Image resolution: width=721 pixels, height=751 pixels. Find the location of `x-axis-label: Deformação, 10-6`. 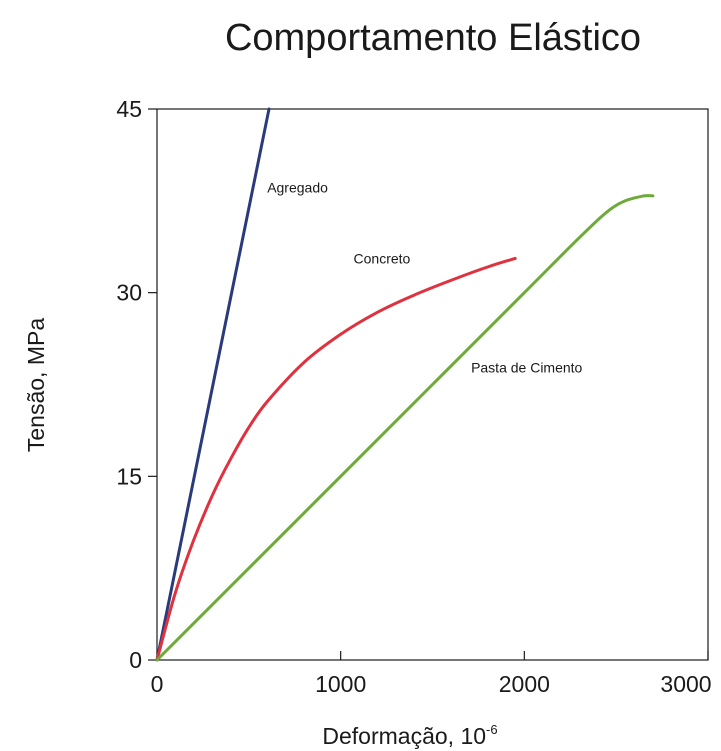

x-axis-label: Deformação, 10-6 is located at coordinates (409, 735).